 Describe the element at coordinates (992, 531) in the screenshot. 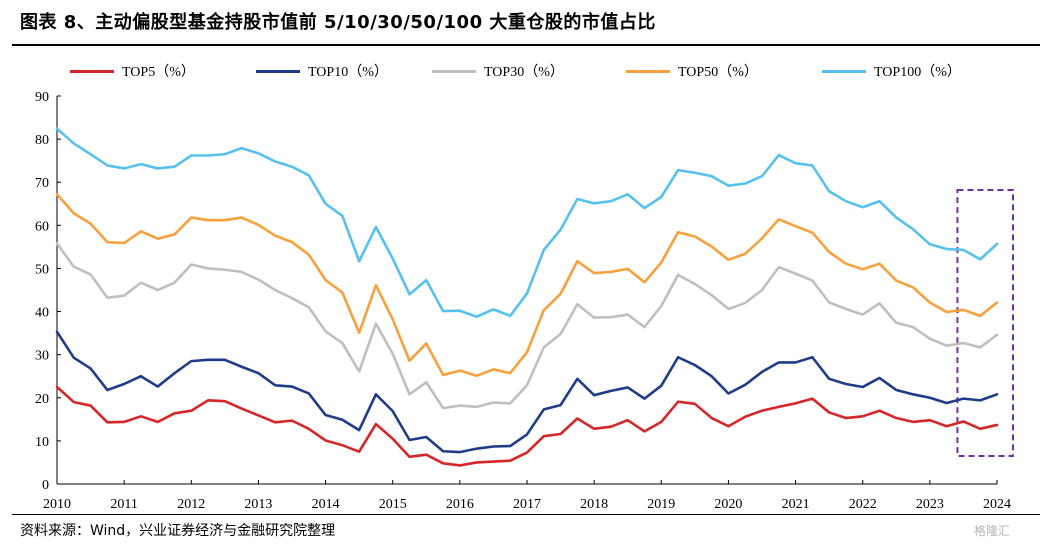

I see `watermark: 格隆汇` at that location.